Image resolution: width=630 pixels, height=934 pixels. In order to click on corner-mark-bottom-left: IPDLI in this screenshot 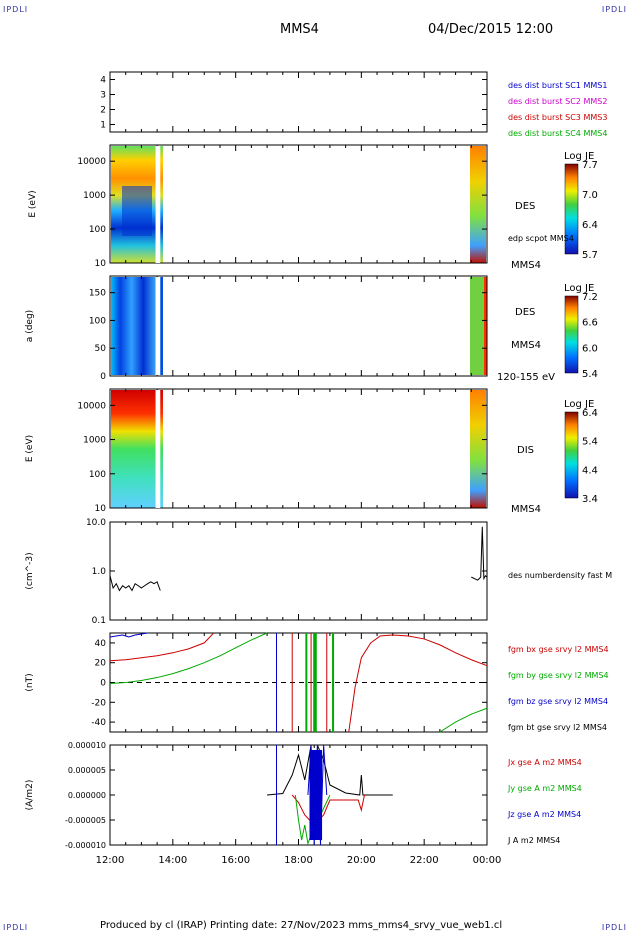, I will do `click(16, 927)`.